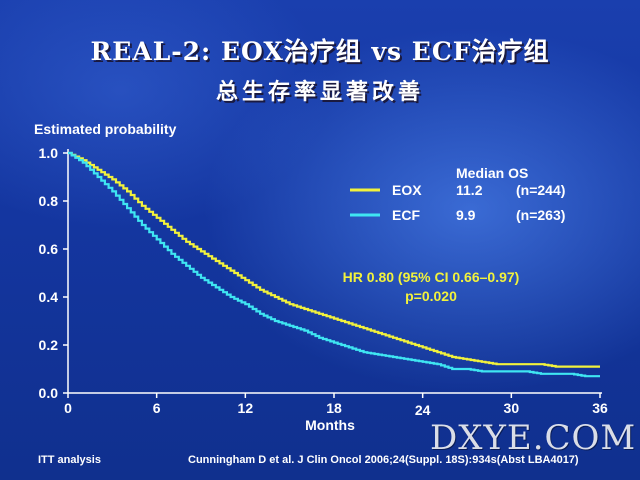  What do you see at coordinates (319, 92) in the screenshot?
I see `slide-subtitle: 总生存率显著改善` at bounding box center [319, 92].